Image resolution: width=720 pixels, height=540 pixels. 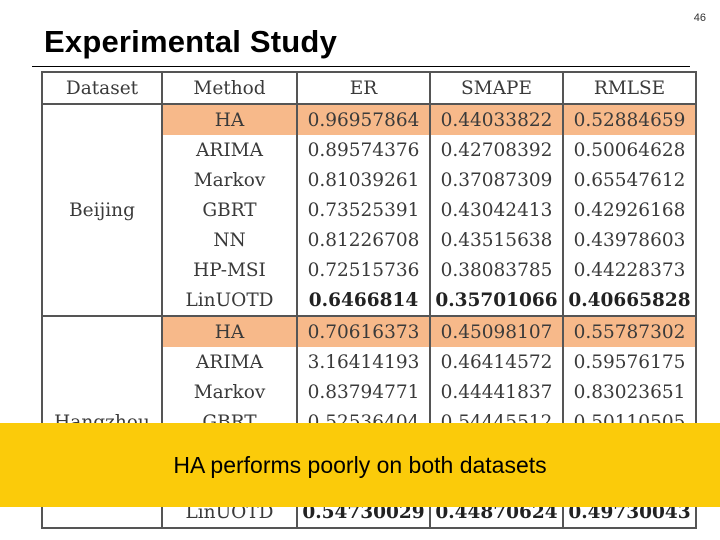 What do you see at coordinates (230, 240) in the screenshot?
I see `method-cell: NN` at bounding box center [230, 240].